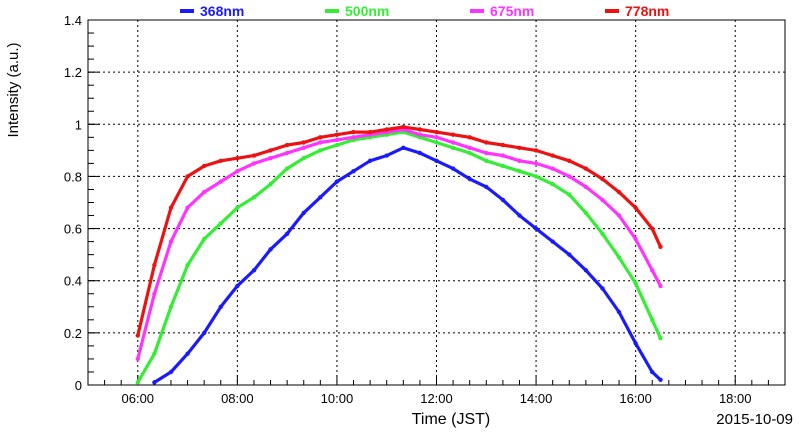  Describe the element at coordinates (237, 398) in the screenshot. I see `x-tick-label: 08:00` at that location.